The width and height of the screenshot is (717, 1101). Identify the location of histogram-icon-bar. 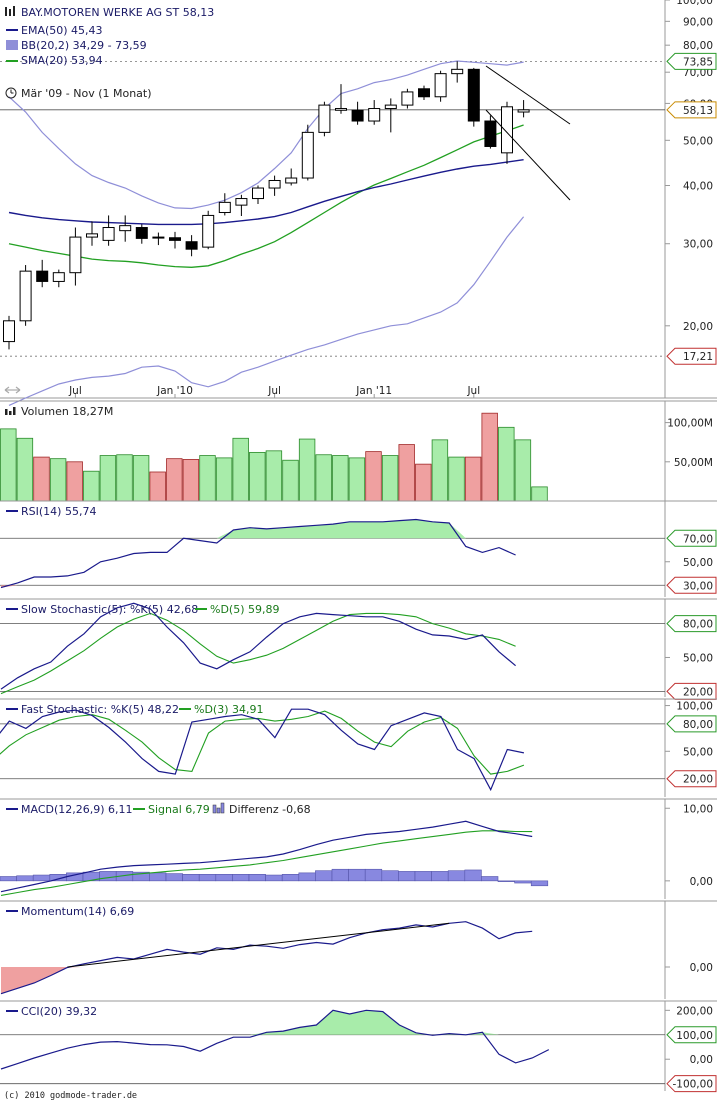
(214, 809).